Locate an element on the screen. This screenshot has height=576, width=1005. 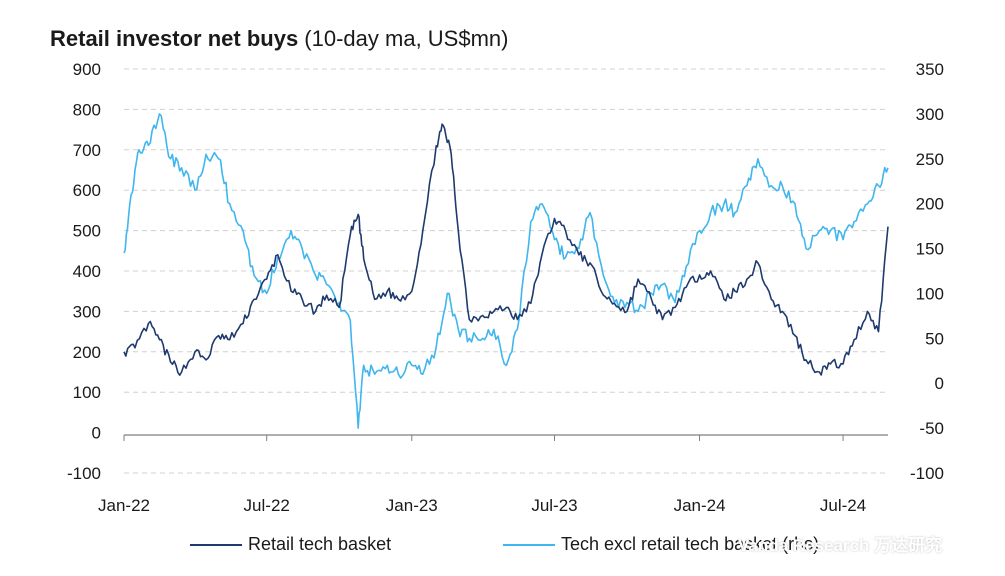
x-tick-label: Jul-22 is located at coordinates (267, 505).